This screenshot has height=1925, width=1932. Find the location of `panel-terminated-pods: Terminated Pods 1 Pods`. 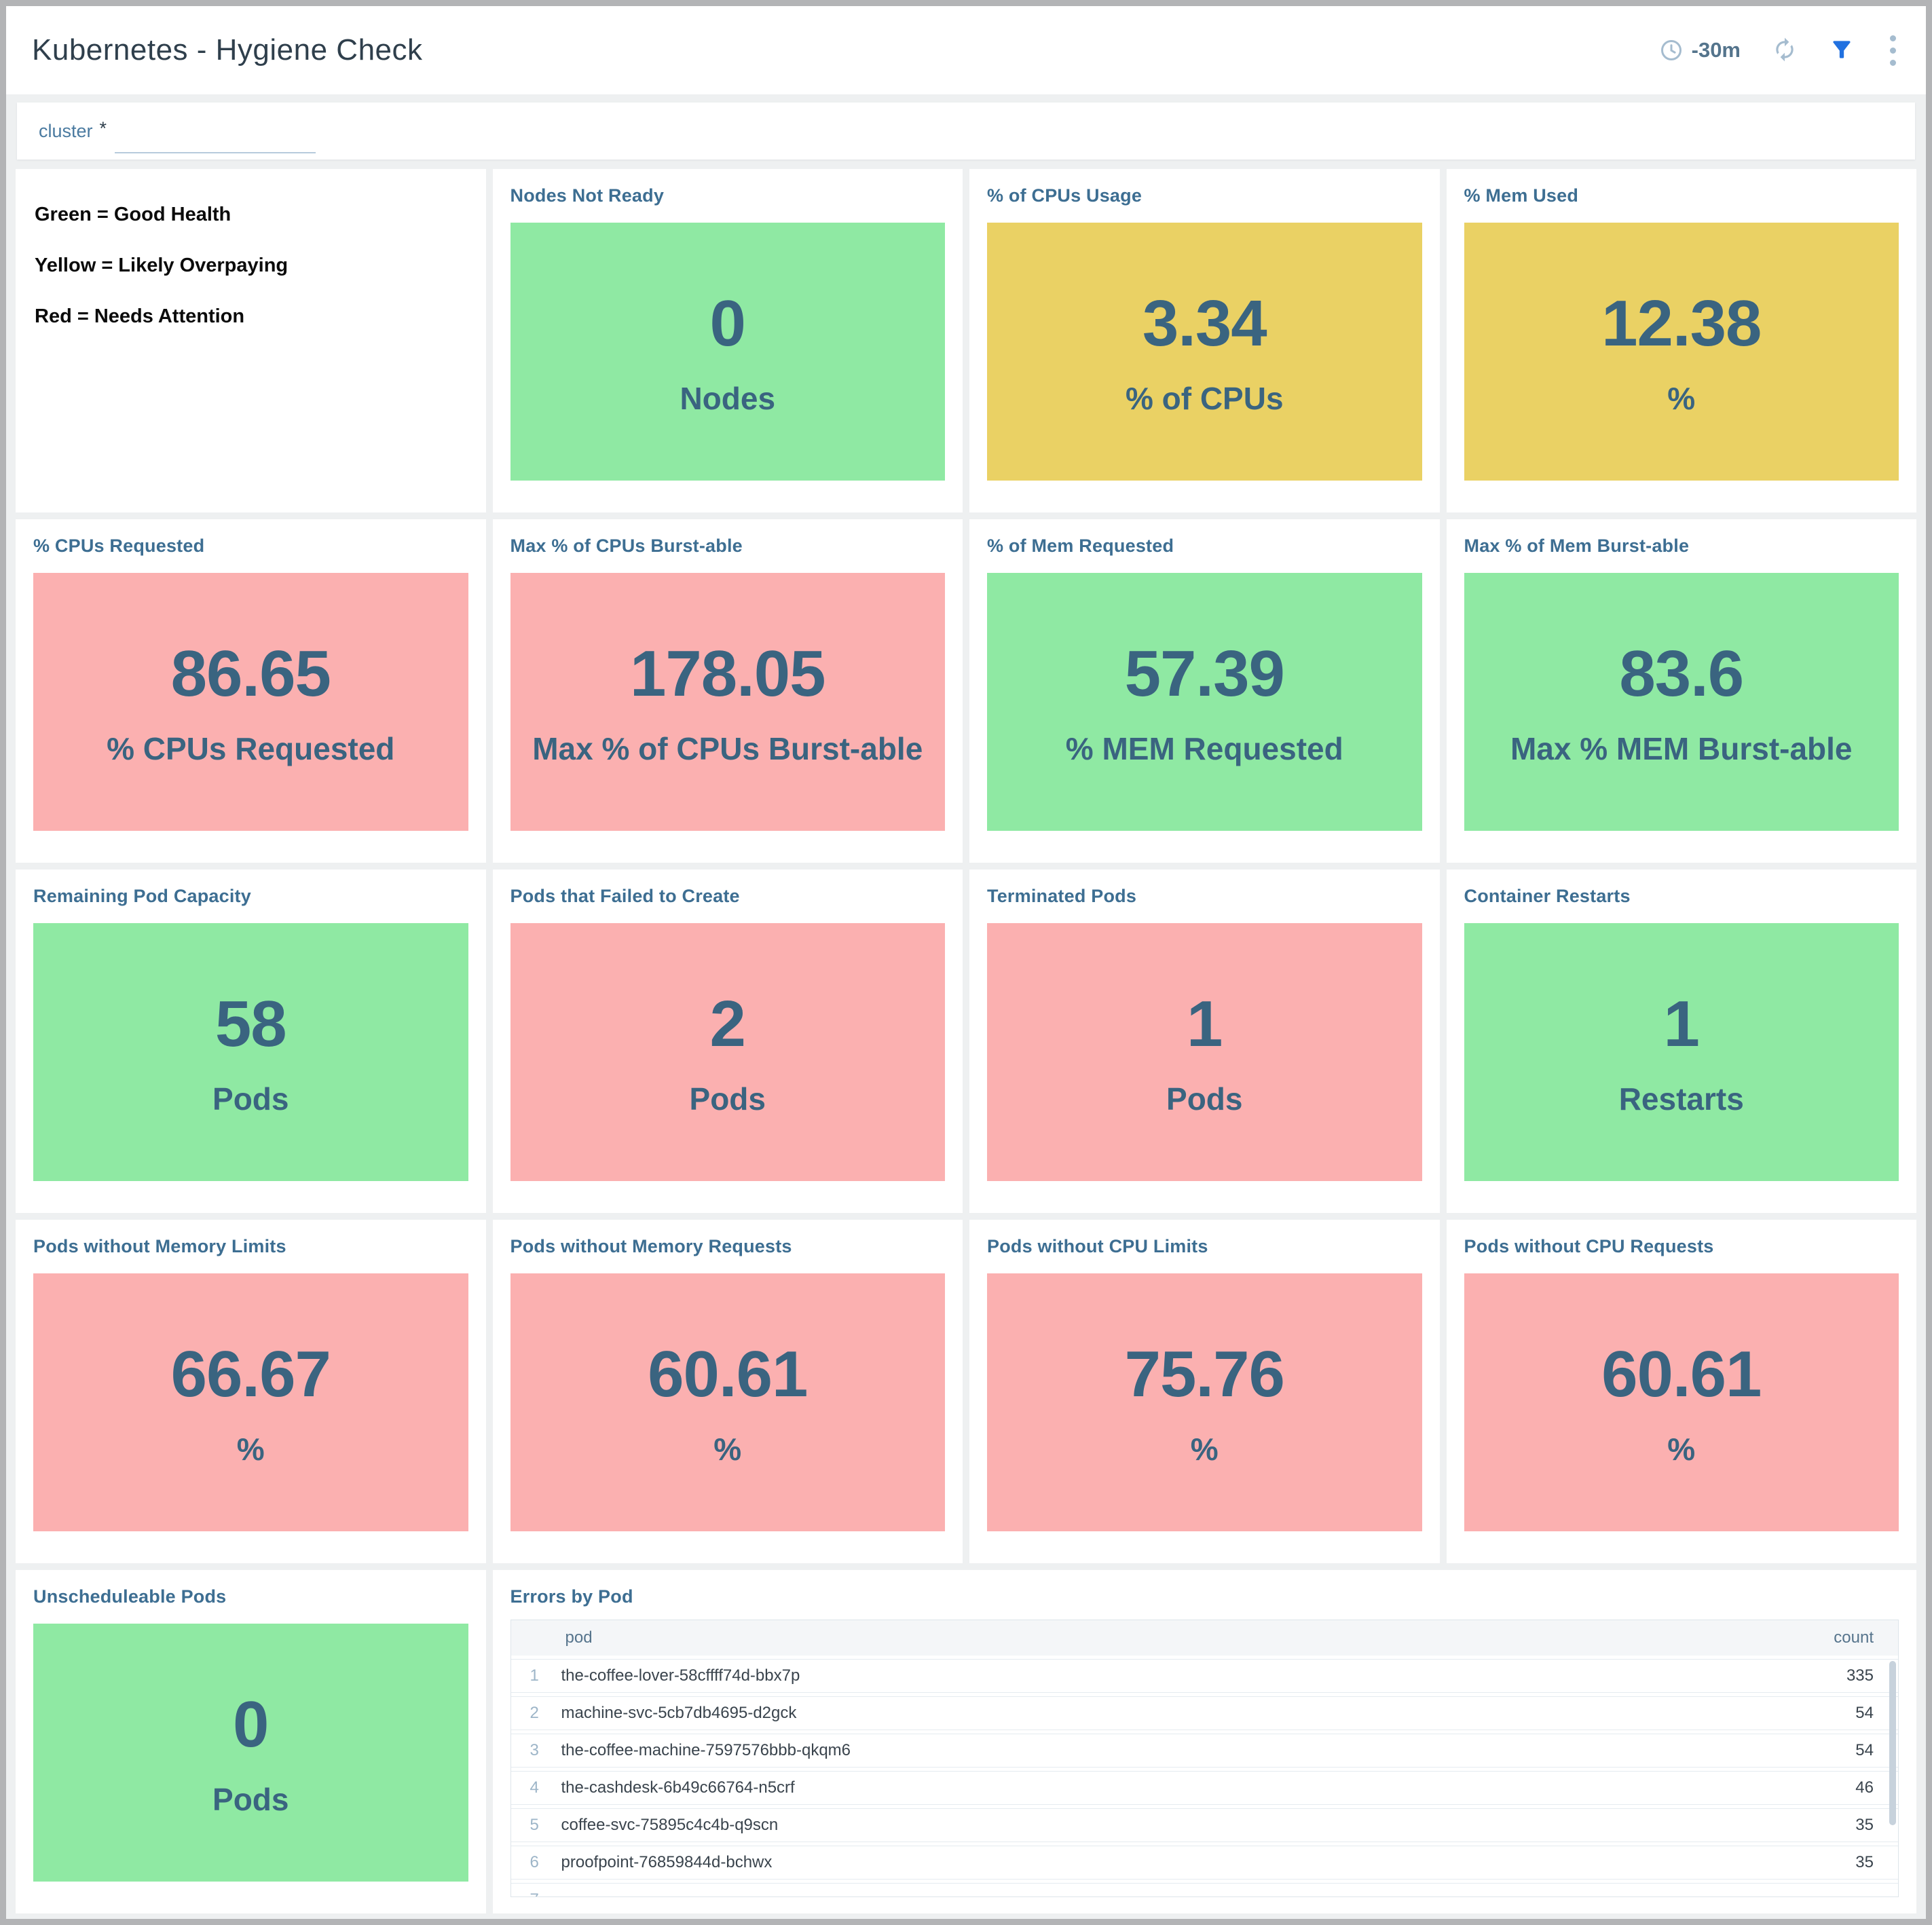

panel-terminated-pods: Terminated Pods 1 Pods is located at coordinates (1204, 1041).